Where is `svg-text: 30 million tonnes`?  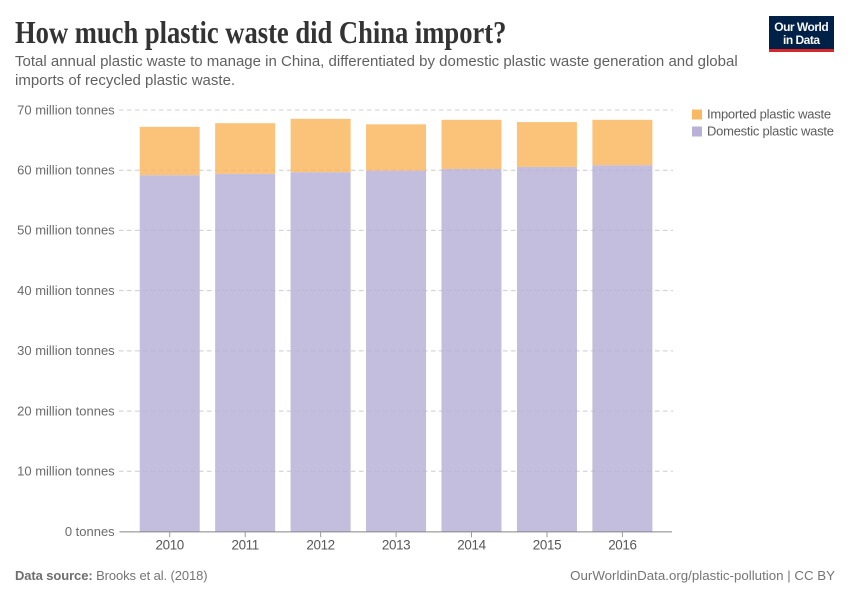
svg-text: 30 million tonnes is located at coordinates (66, 350).